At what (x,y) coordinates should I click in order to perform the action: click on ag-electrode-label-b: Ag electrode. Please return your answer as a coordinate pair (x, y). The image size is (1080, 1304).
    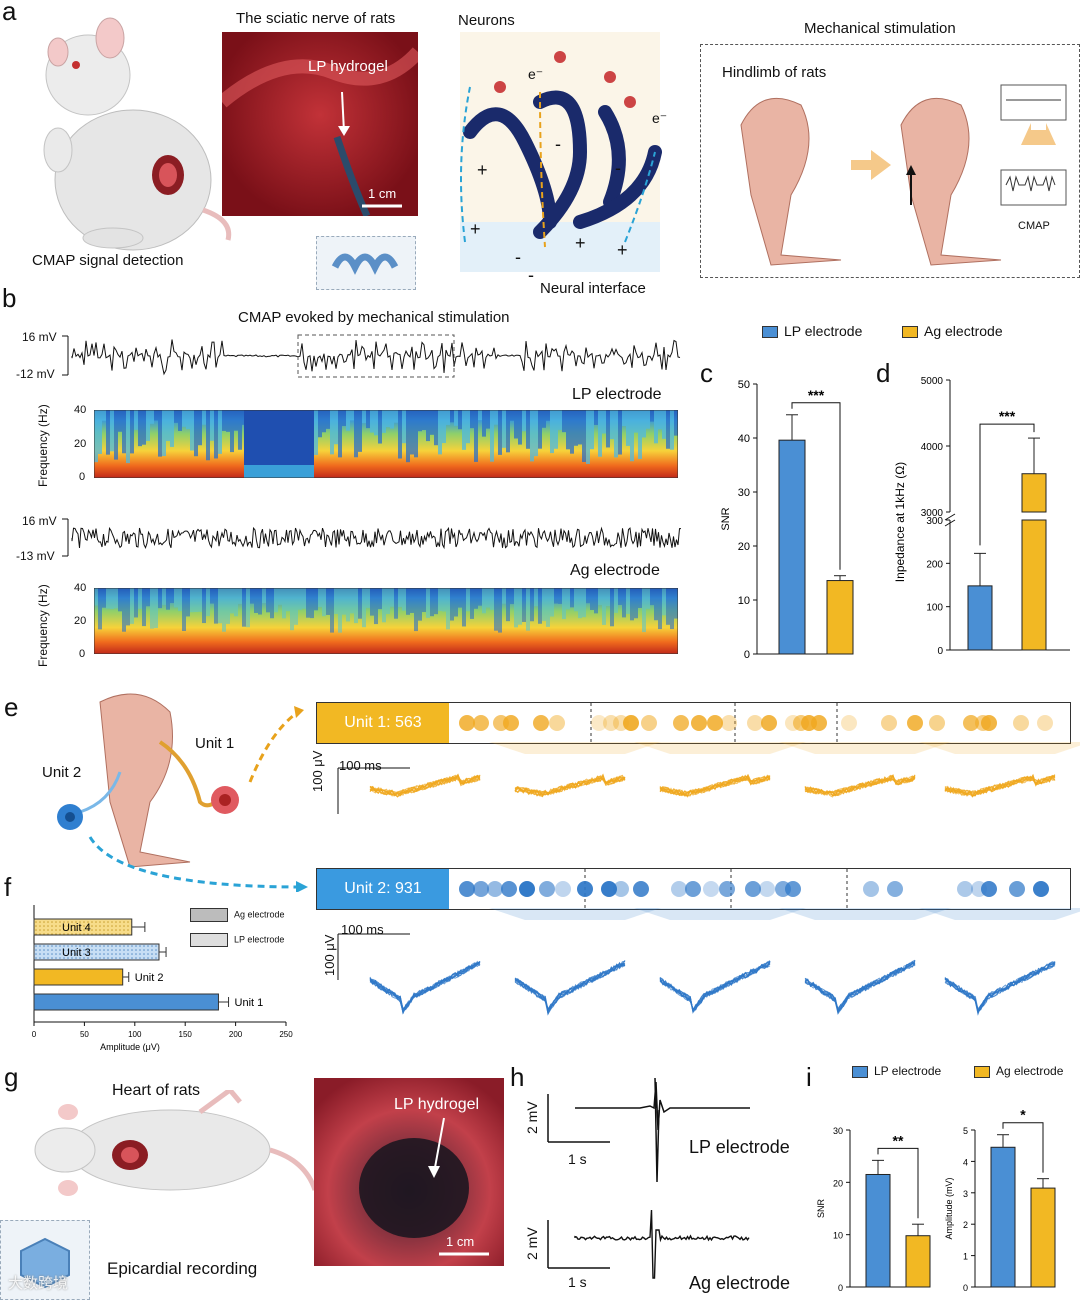
    Looking at the image, I should click on (615, 570).